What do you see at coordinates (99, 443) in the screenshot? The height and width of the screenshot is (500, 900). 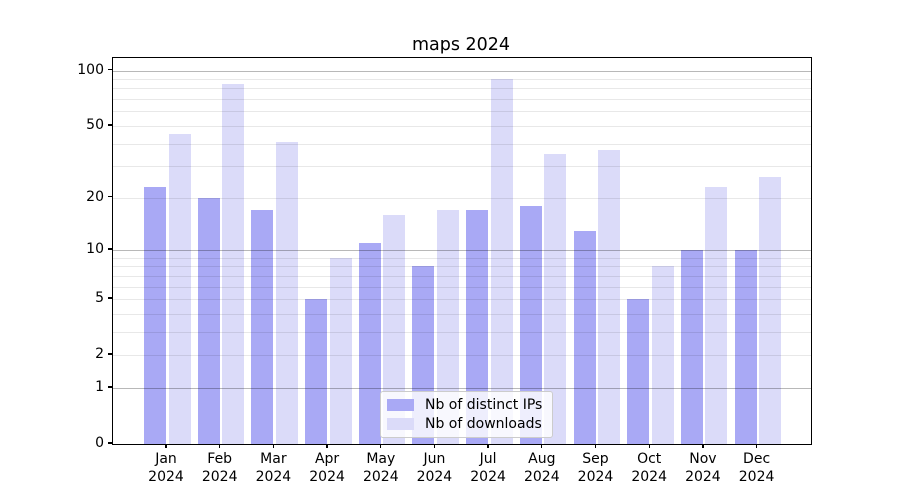 I see `y-tick-label-0: 0` at bounding box center [99, 443].